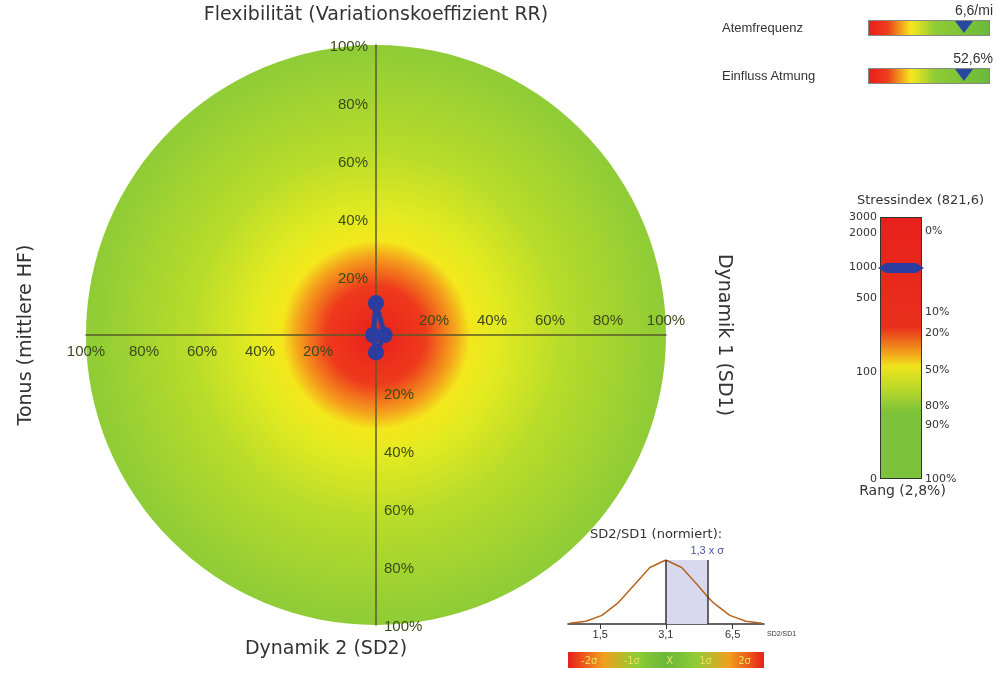 The height and width of the screenshot is (675, 1001). Describe the element at coordinates (600, 633) in the screenshot. I see `x-tick-label: 1,5` at that location.